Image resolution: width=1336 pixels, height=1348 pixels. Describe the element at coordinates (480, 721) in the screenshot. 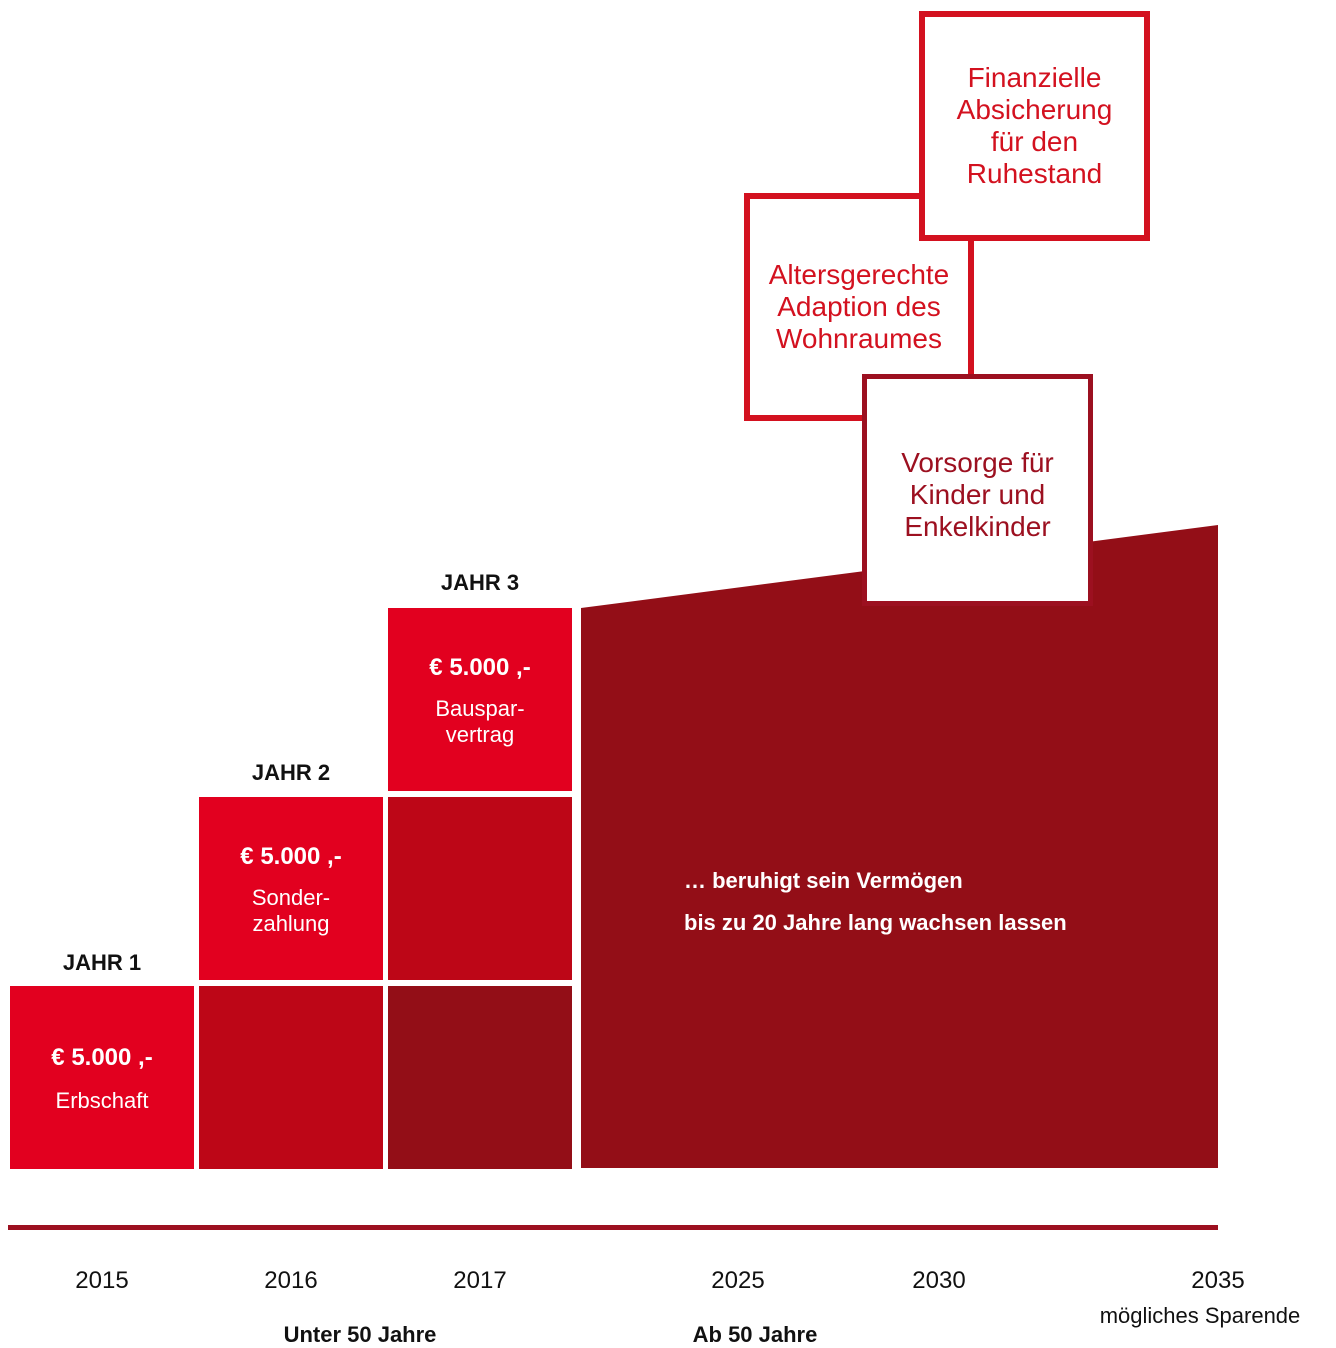

I see `step-3-description: Bauspar- vertrag` at that location.